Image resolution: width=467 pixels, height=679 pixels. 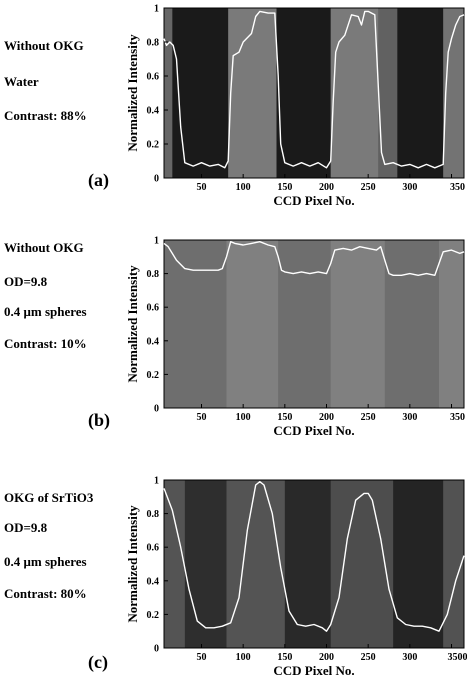 I want to click on panel-label-b: (b), so click(x=99, y=420).